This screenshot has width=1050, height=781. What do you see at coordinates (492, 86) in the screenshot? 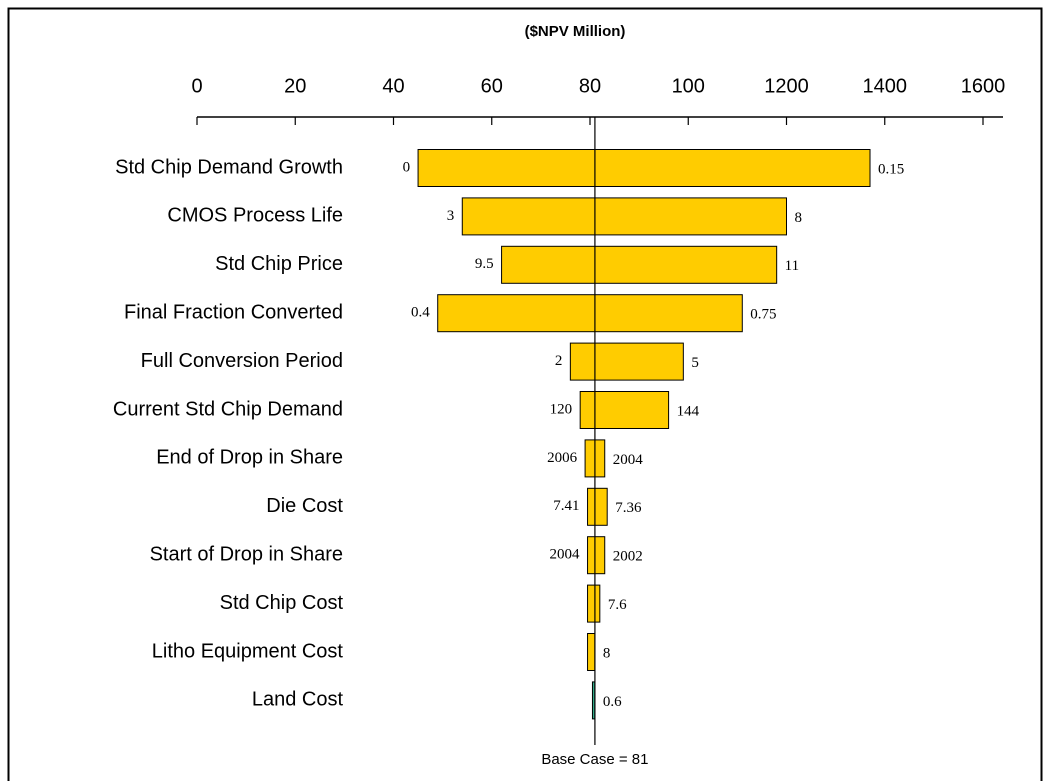
I see `x-tick-label: 60` at bounding box center [492, 86].